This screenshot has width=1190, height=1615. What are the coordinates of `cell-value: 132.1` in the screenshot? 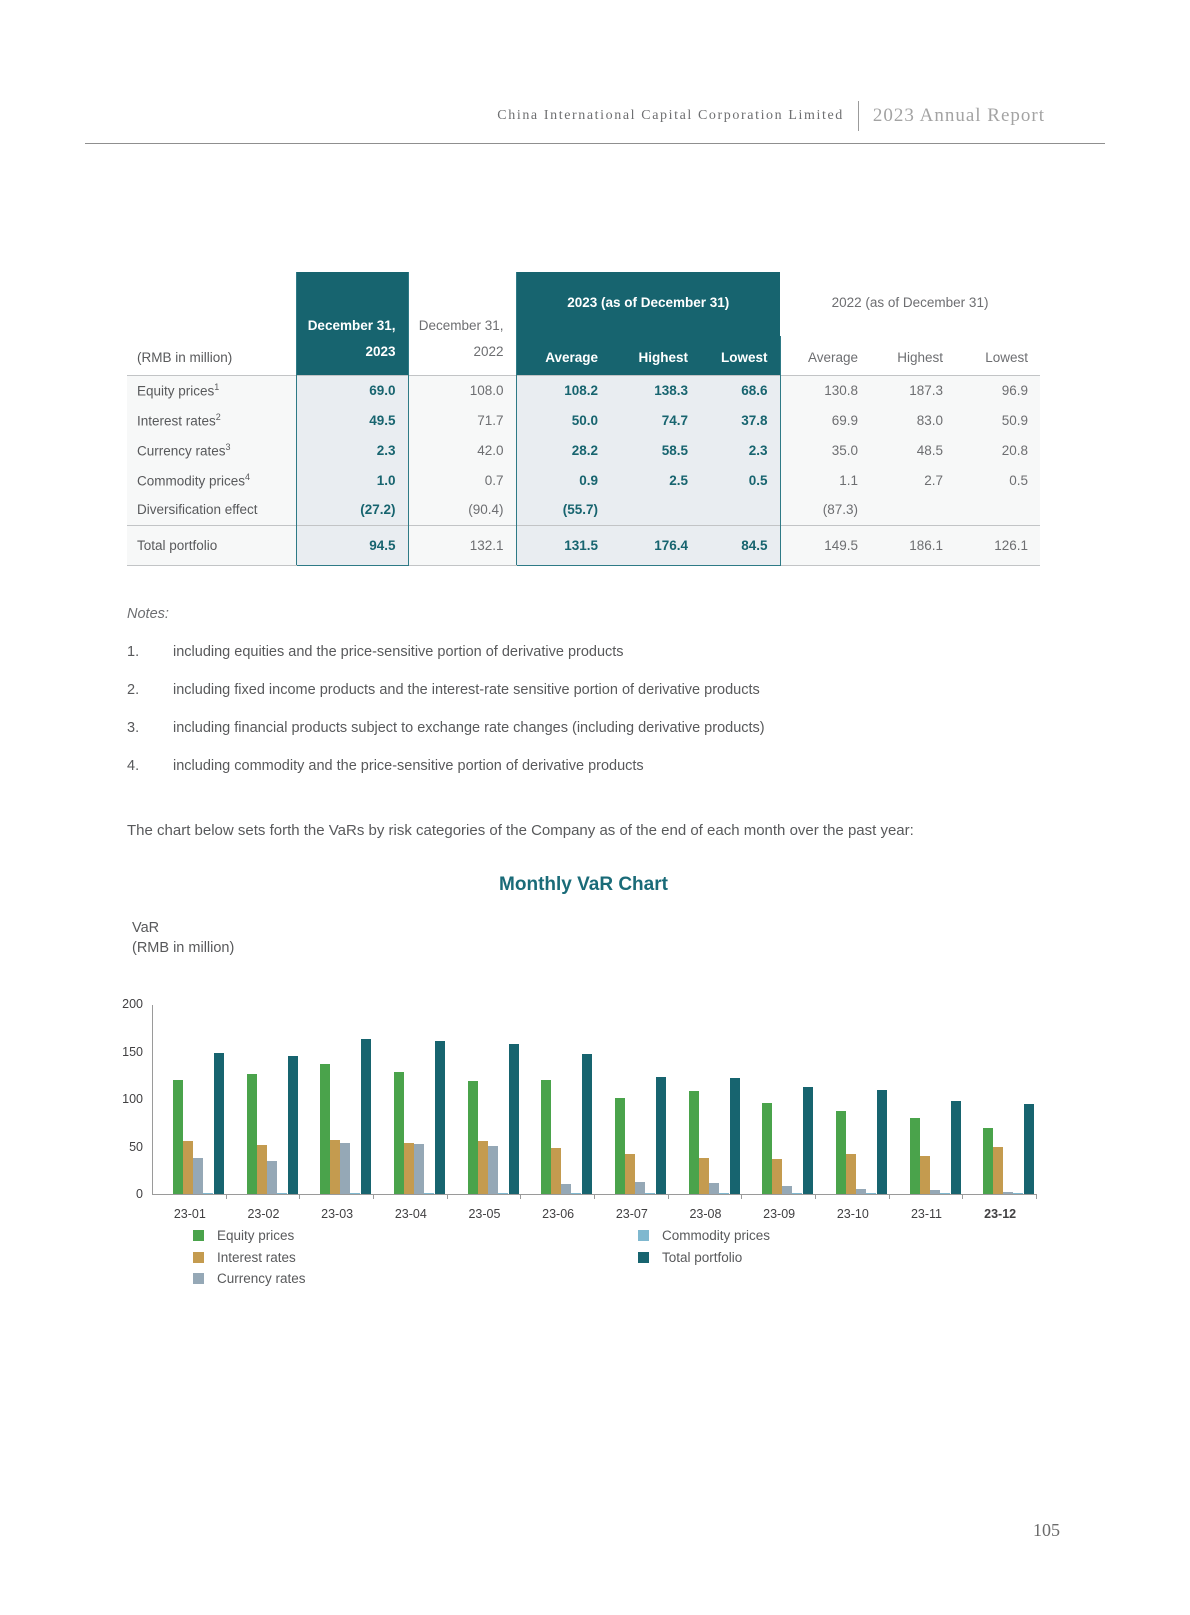 It's located at (462, 545).